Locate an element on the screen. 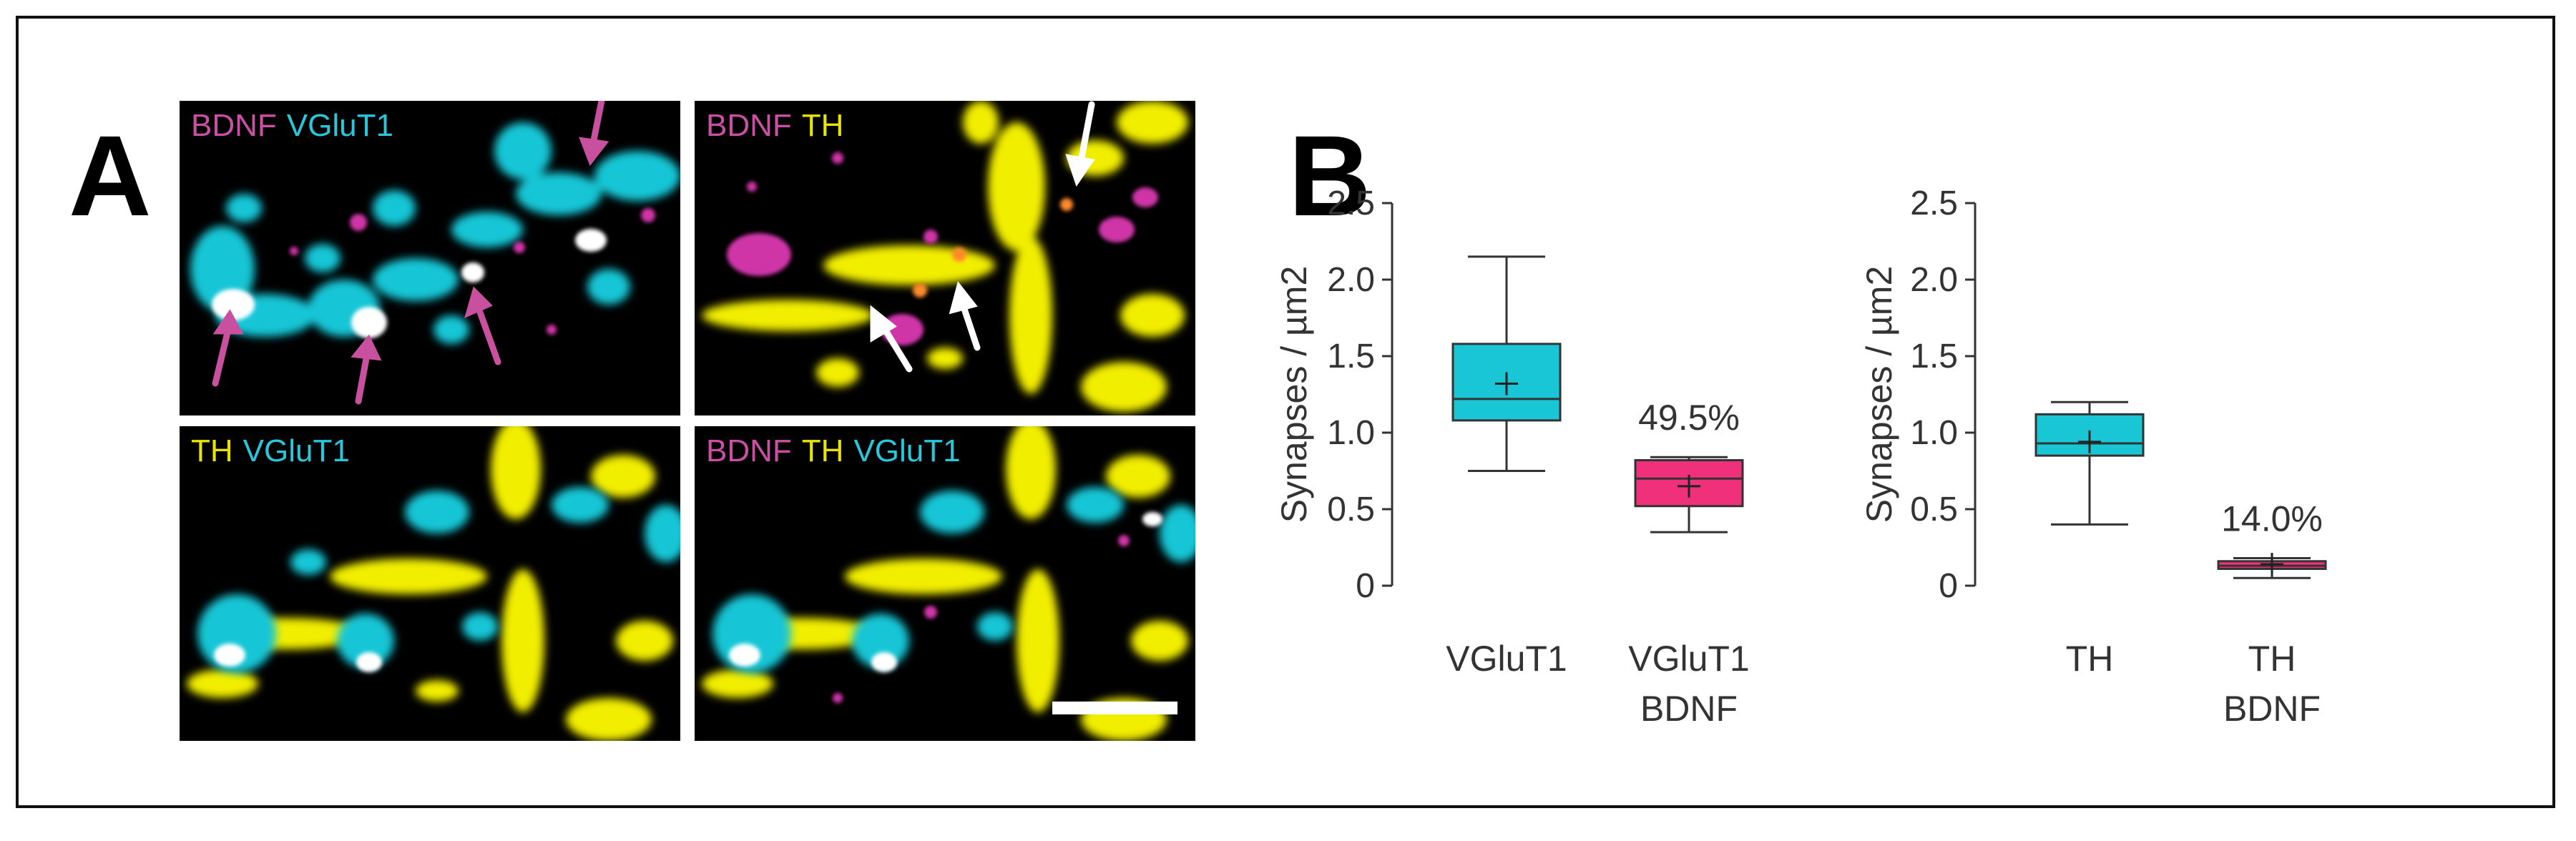 The width and height of the screenshot is (2576, 841). micrograph-2-image is located at coordinates (945, 257).